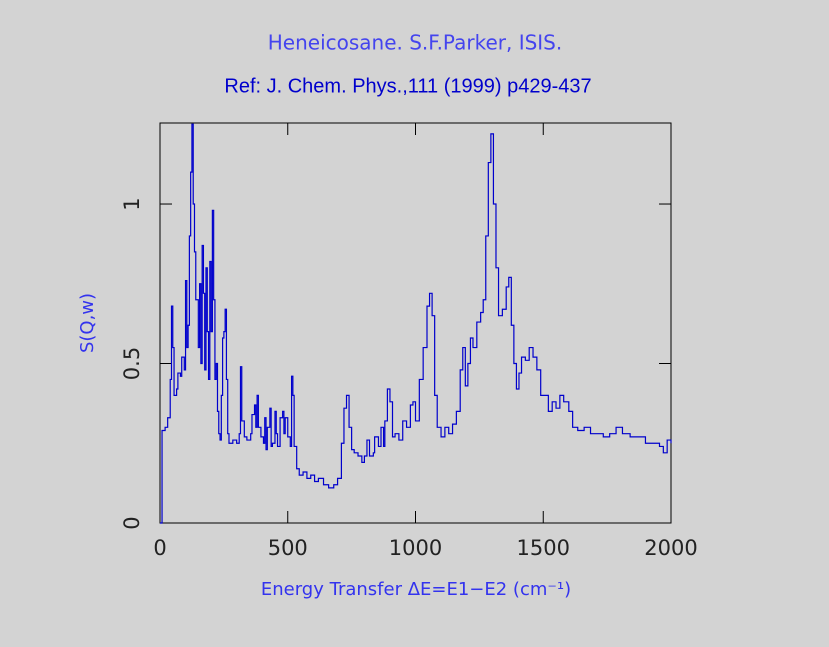  What do you see at coordinates (670, 548) in the screenshot?
I see `x-tick-label: 2000` at bounding box center [670, 548].